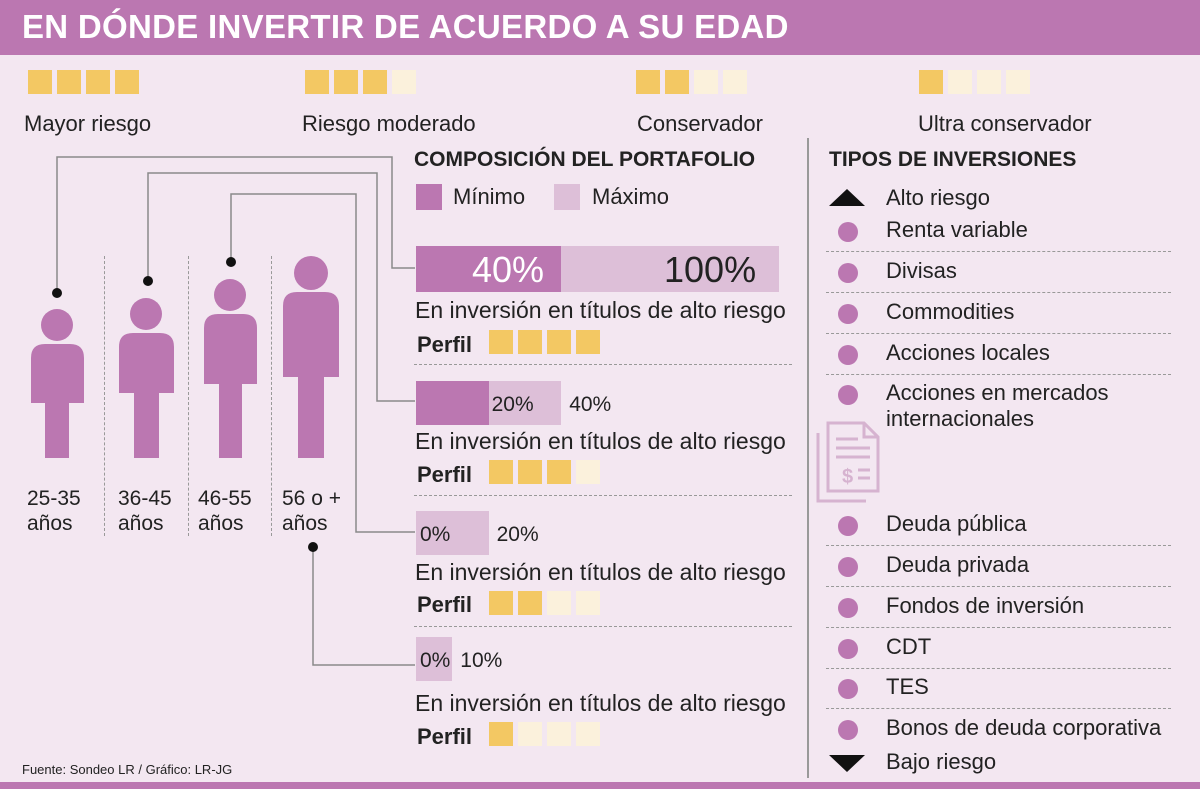 The width and height of the screenshot is (1200, 789). I want to click on age-label: 36-45 años, so click(145, 511).